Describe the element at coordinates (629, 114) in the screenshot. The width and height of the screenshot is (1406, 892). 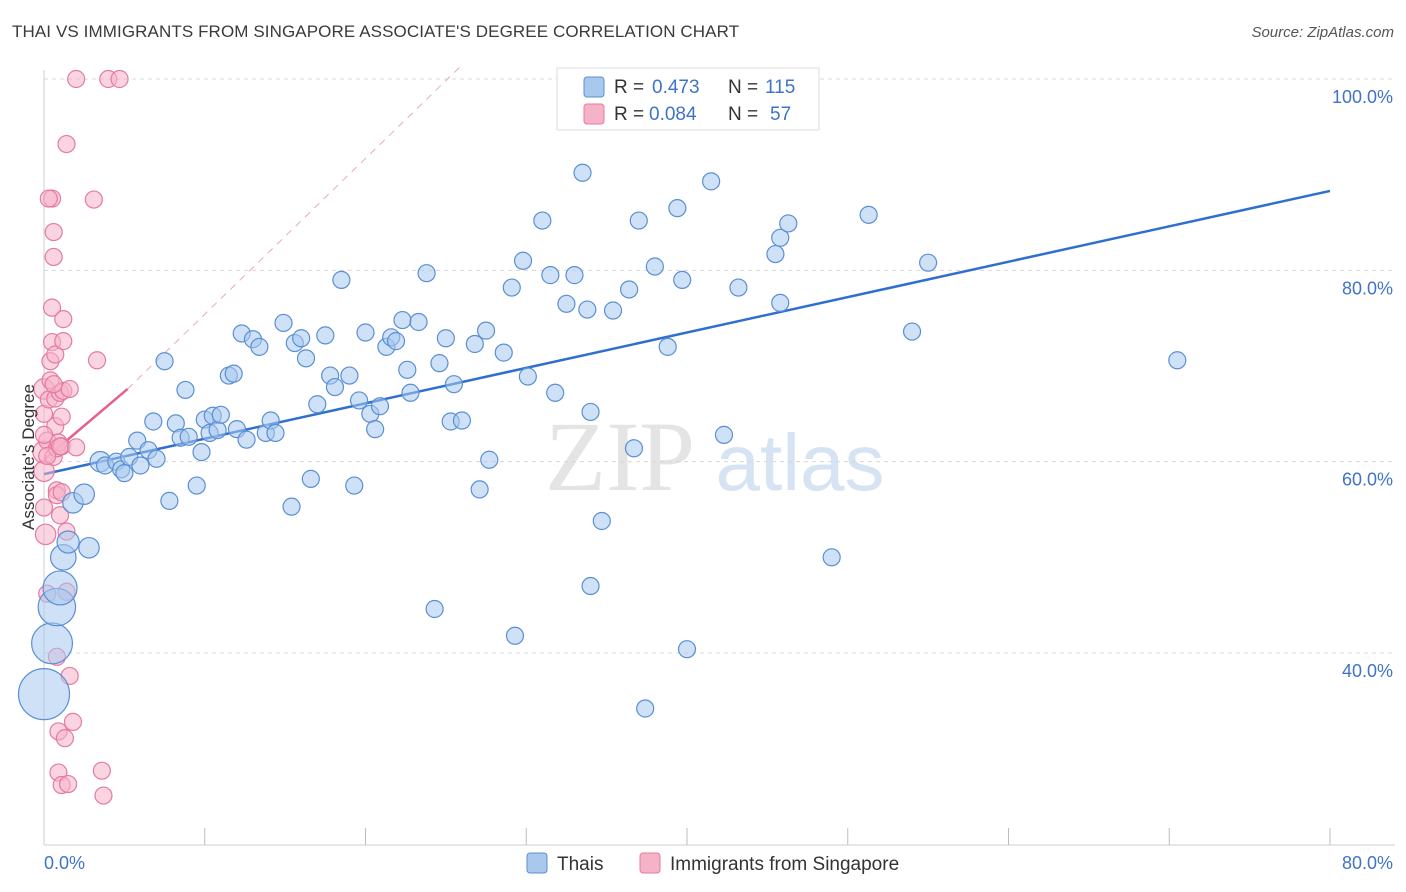
I see `legend-r-label-pink: R =` at that location.